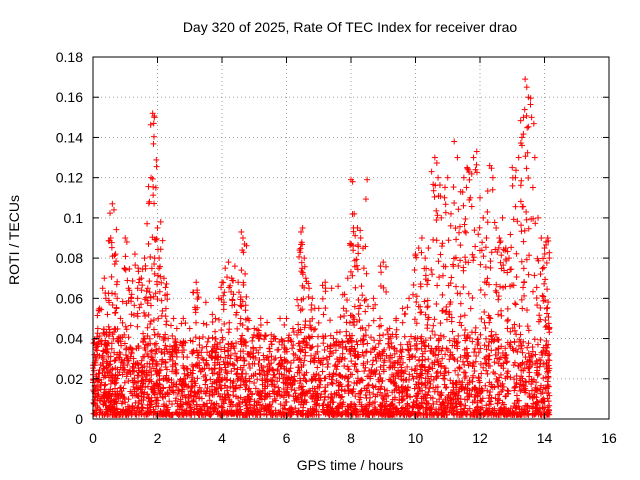 The height and width of the screenshot is (480, 640). Describe the element at coordinates (69, 137) in the screenshot. I see `y-tick-label: 0.14` at that location.